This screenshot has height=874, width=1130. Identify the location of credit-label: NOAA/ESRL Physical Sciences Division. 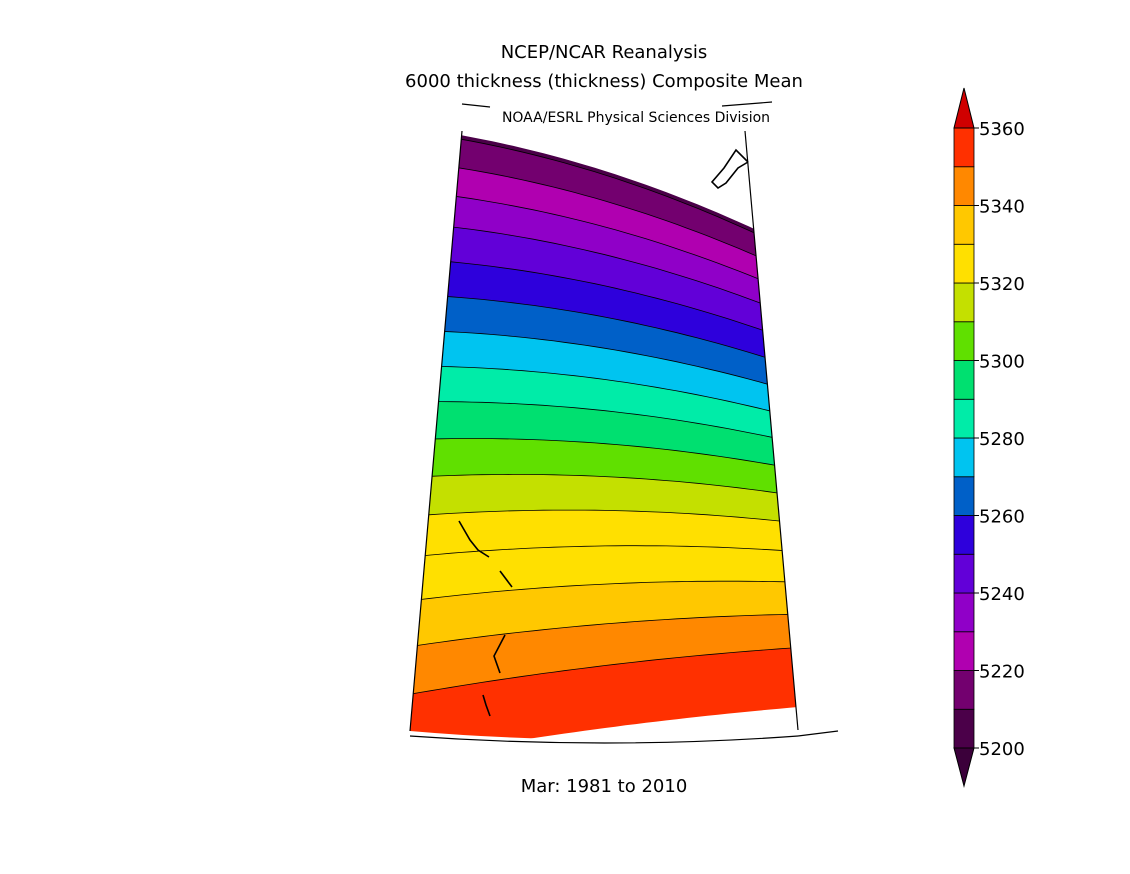
(636, 118).